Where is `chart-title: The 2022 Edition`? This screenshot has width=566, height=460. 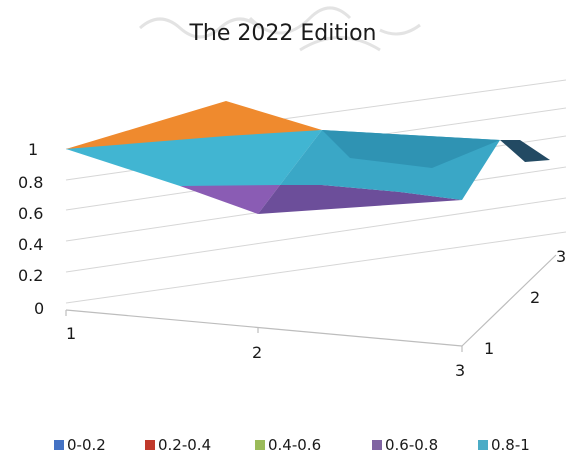
chart-title: The 2022 Edition is located at coordinates (282, 33).